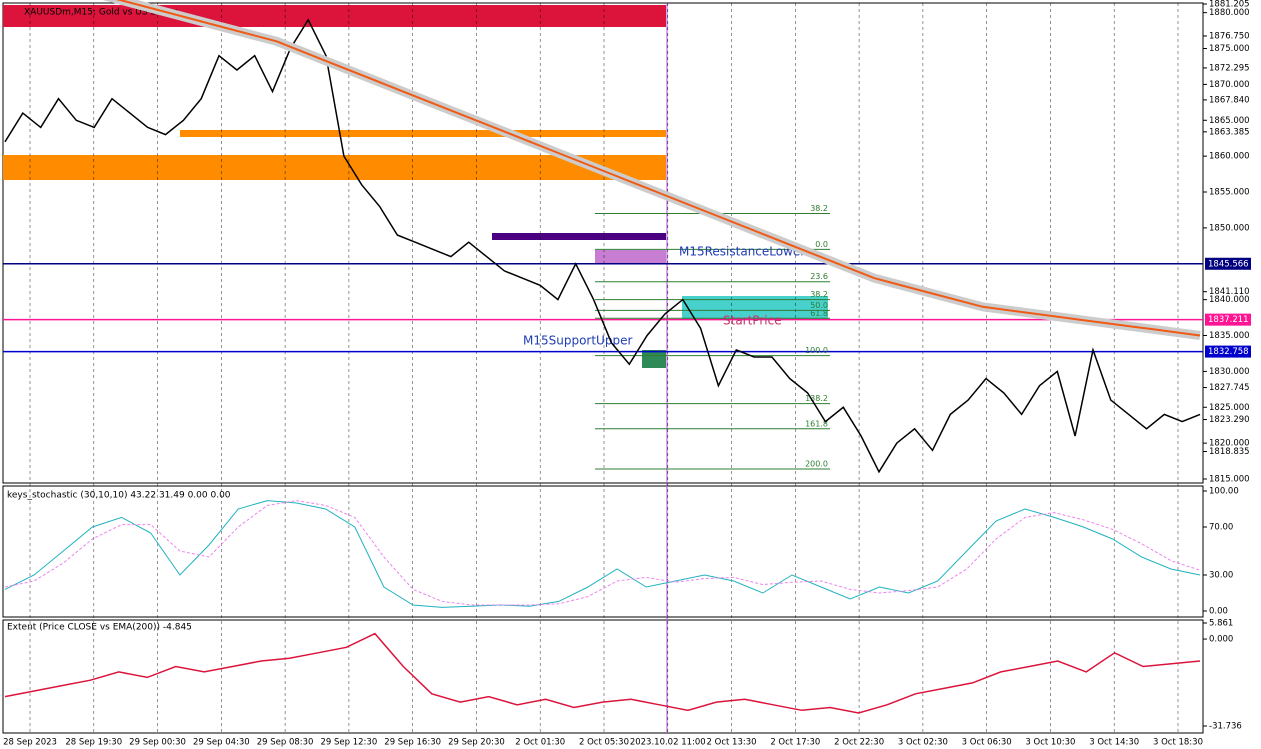 The image size is (1261, 749). Describe the element at coordinates (819, 305) in the screenshot. I see `fib-label: 50.0` at that location.